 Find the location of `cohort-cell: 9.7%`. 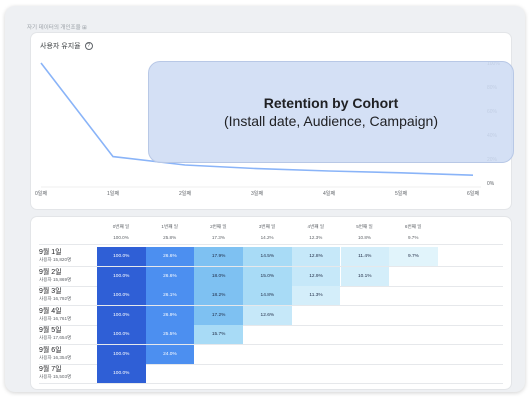

cohort-cell: 9.7% is located at coordinates (413, 256).